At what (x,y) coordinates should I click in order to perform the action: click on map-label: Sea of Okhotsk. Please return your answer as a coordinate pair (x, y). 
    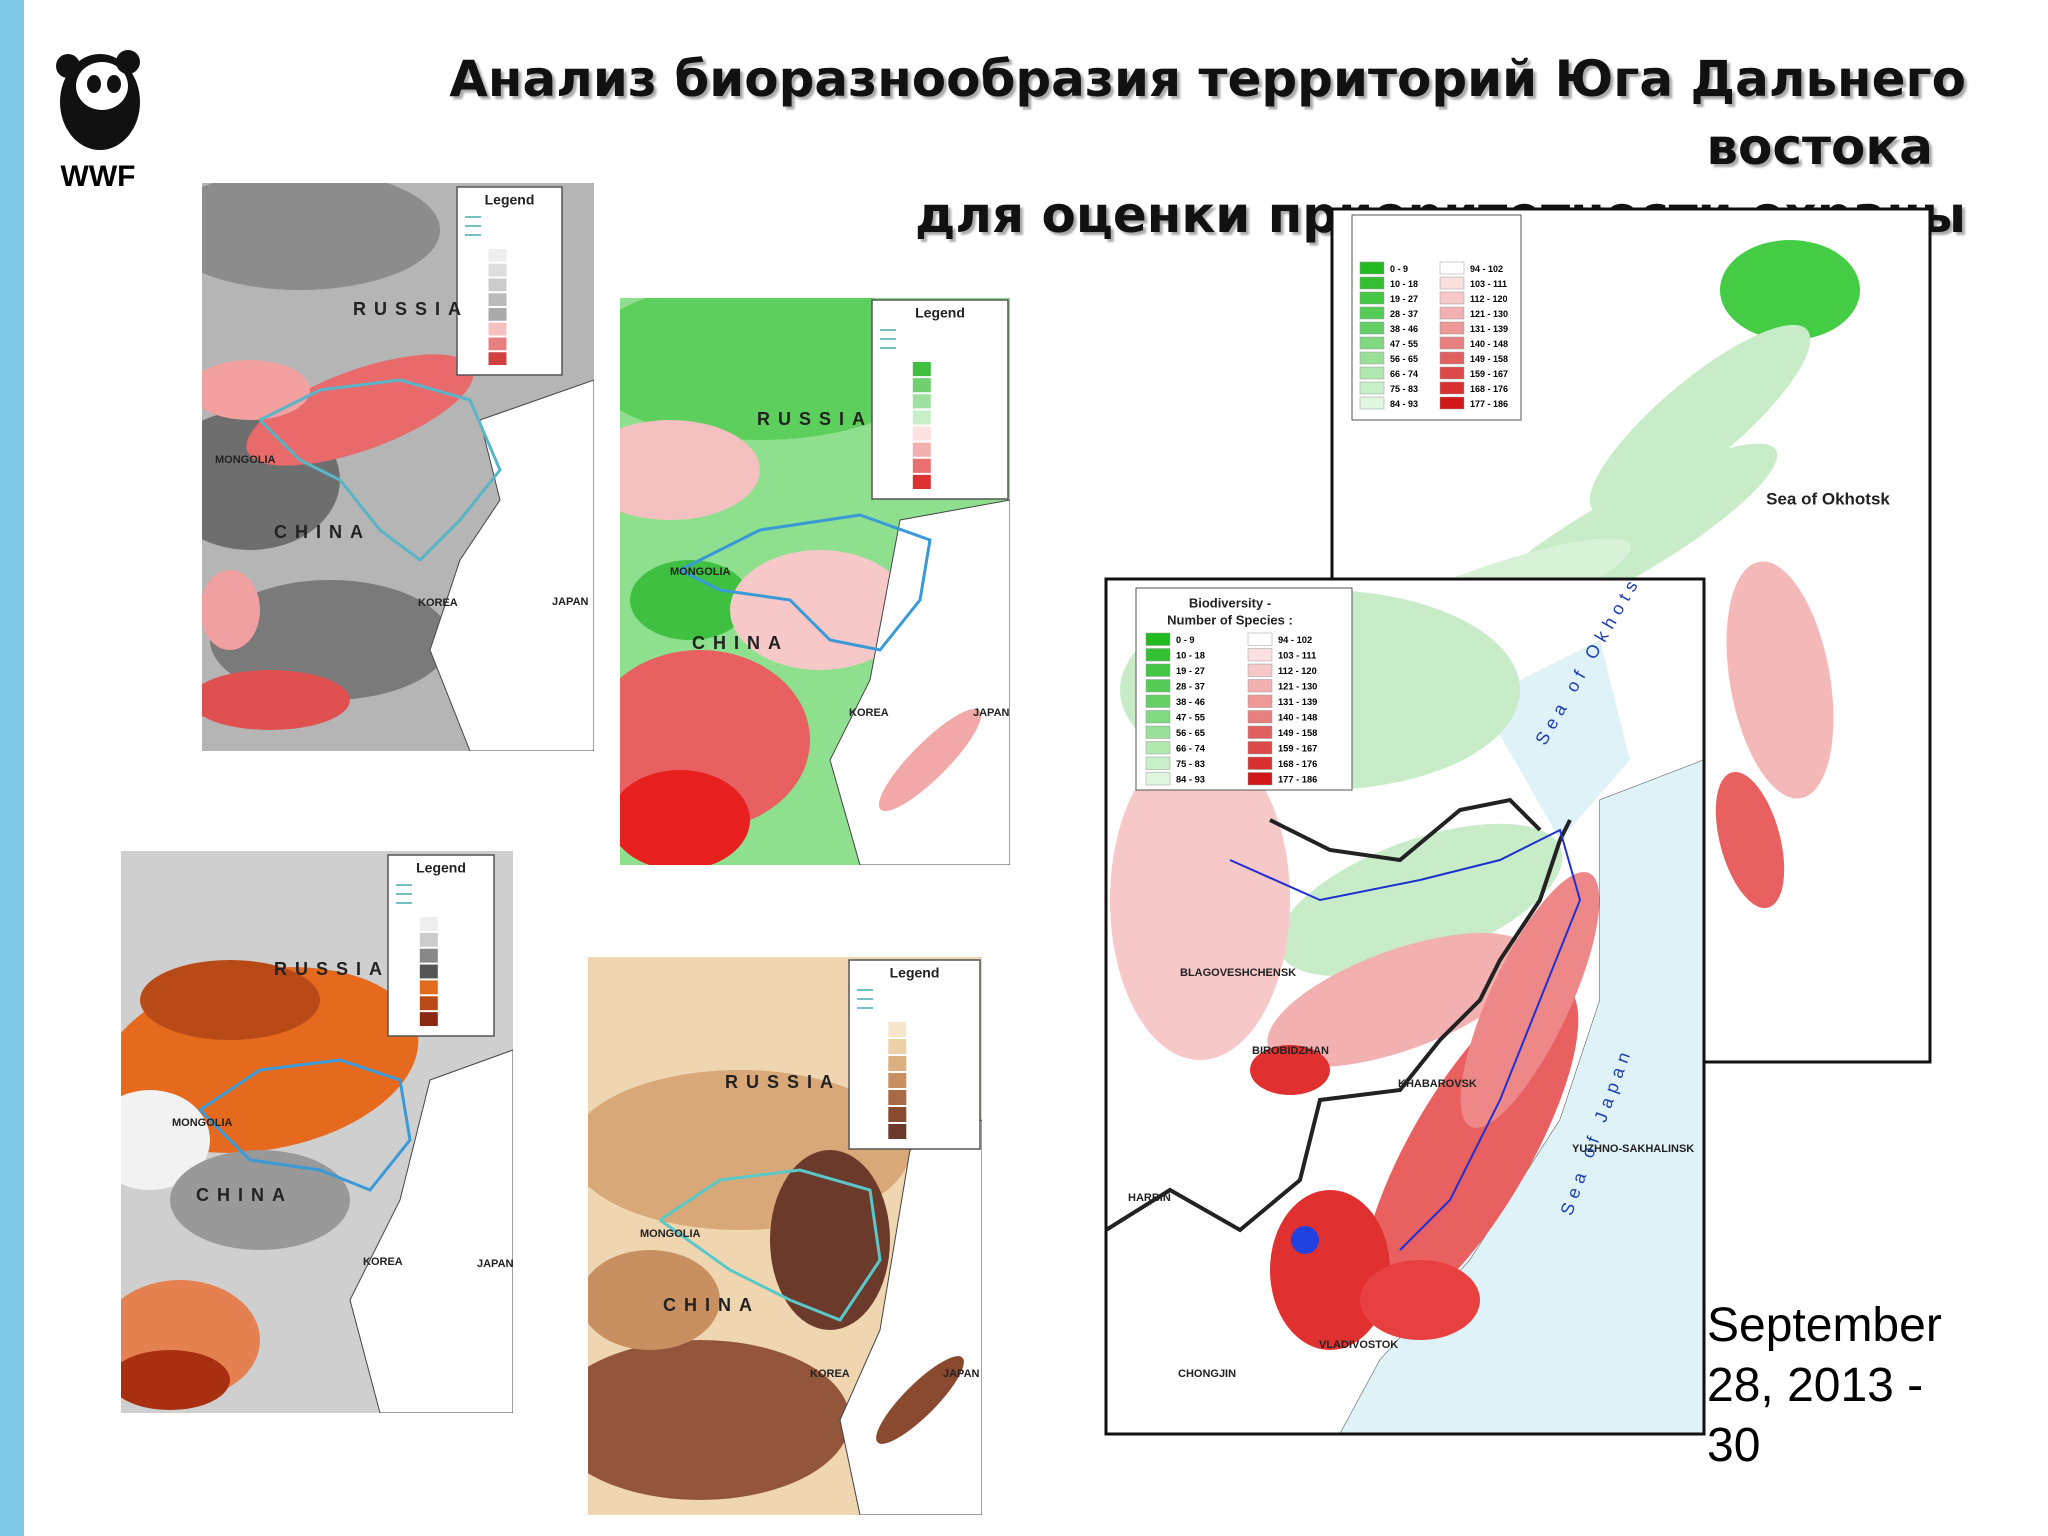
    Looking at the image, I should click on (1828, 498).